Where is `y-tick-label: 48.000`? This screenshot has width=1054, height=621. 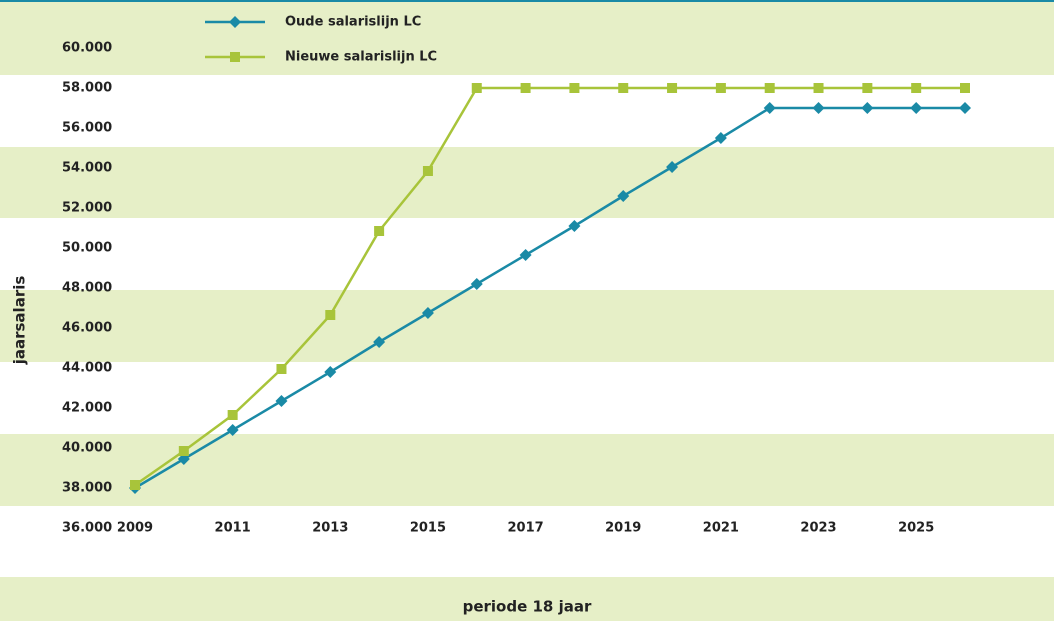
y-tick-label: 48.000 is located at coordinates (87, 288).